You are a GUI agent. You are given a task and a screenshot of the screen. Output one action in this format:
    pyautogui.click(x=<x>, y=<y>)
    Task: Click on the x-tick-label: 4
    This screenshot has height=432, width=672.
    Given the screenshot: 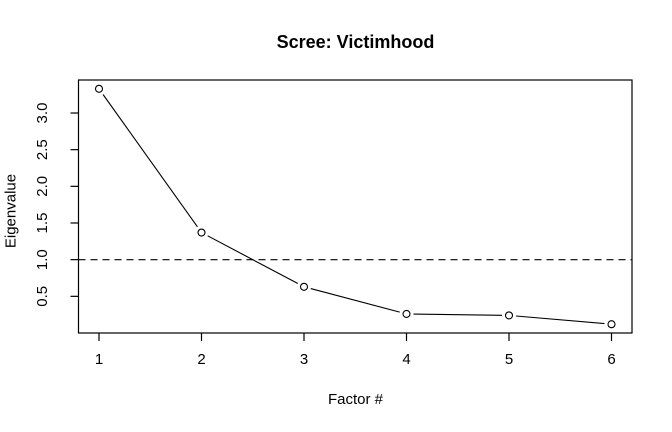 What is the action you would take?
    pyautogui.click(x=406, y=359)
    